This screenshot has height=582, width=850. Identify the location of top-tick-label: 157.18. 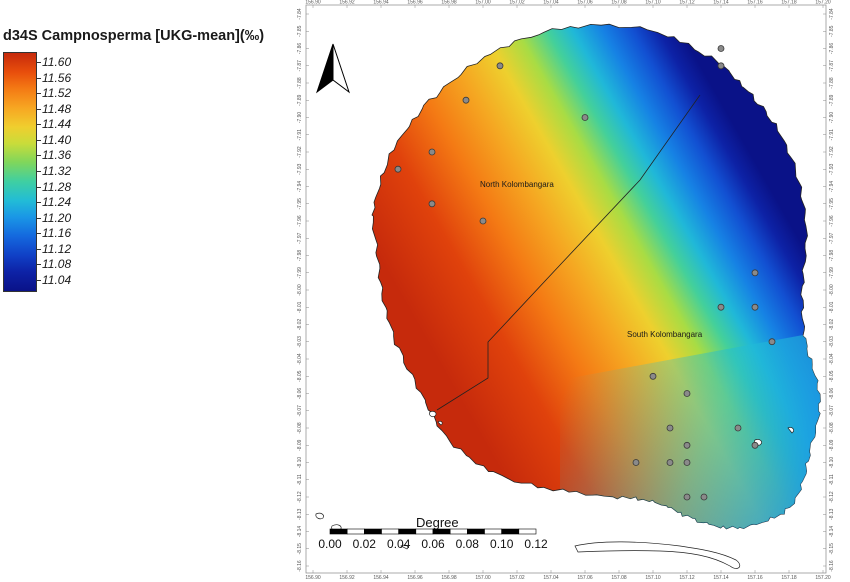
(789, 3).